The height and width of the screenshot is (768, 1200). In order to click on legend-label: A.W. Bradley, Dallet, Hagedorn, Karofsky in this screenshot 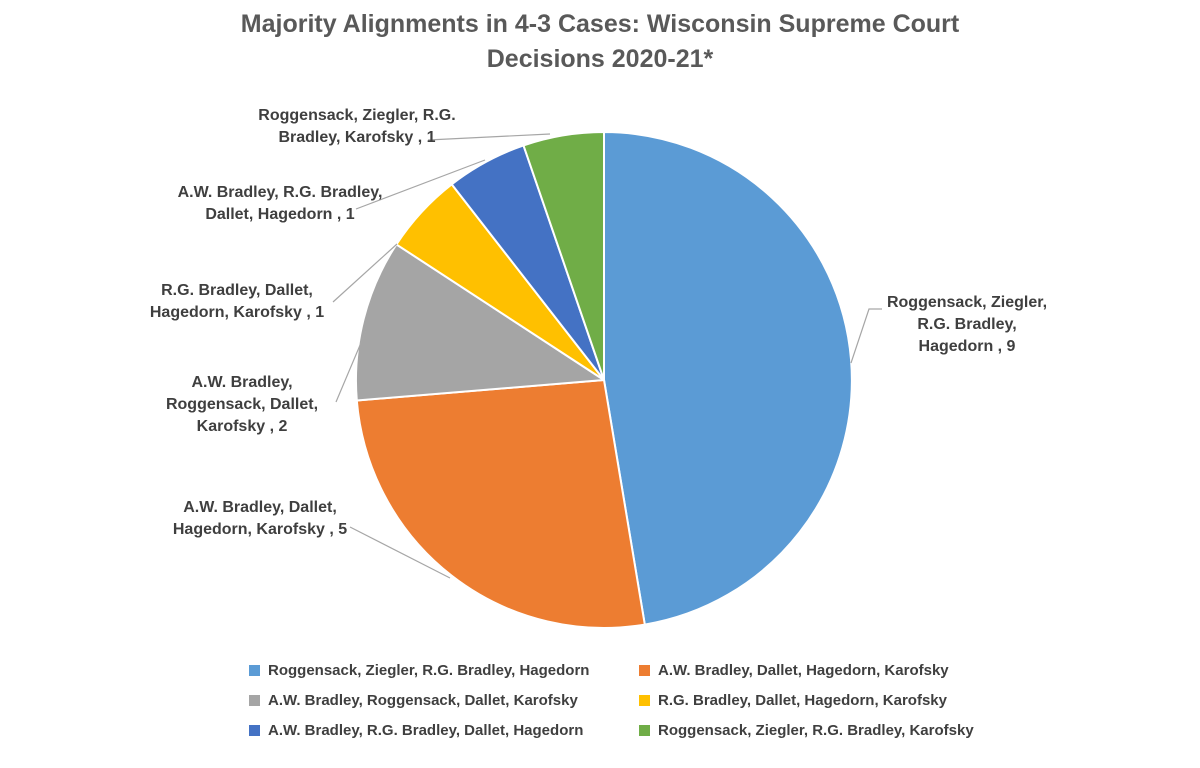, I will do `click(803, 670)`.